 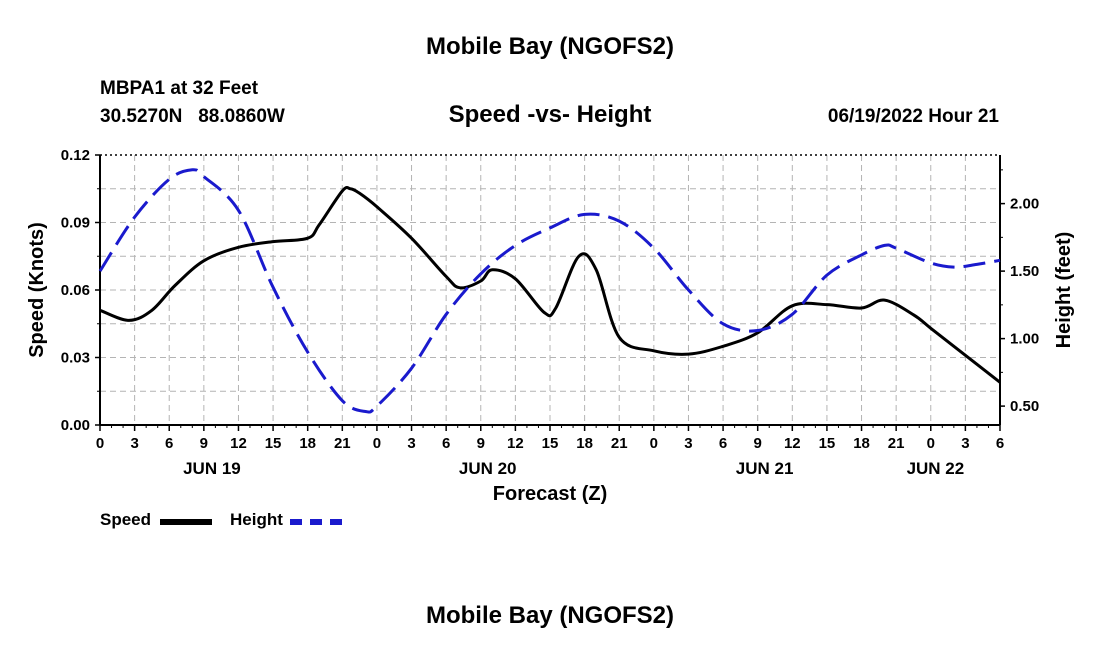 I want to click on x-date-label: JUN 22, so click(x=936, y=468).